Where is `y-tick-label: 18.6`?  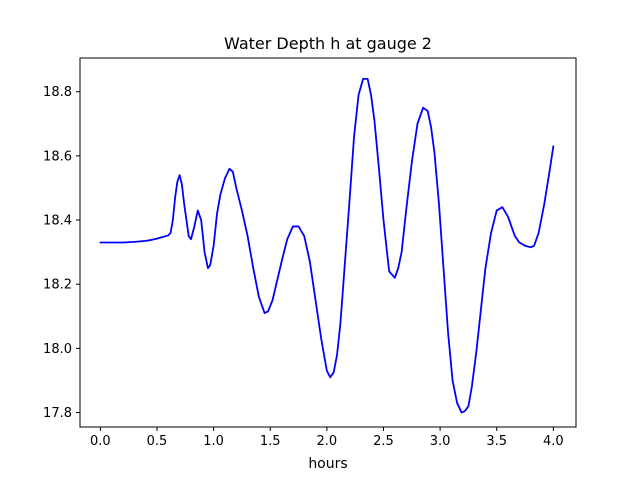 y-tick-label: 18.6 is located at coordinates (57, 156).